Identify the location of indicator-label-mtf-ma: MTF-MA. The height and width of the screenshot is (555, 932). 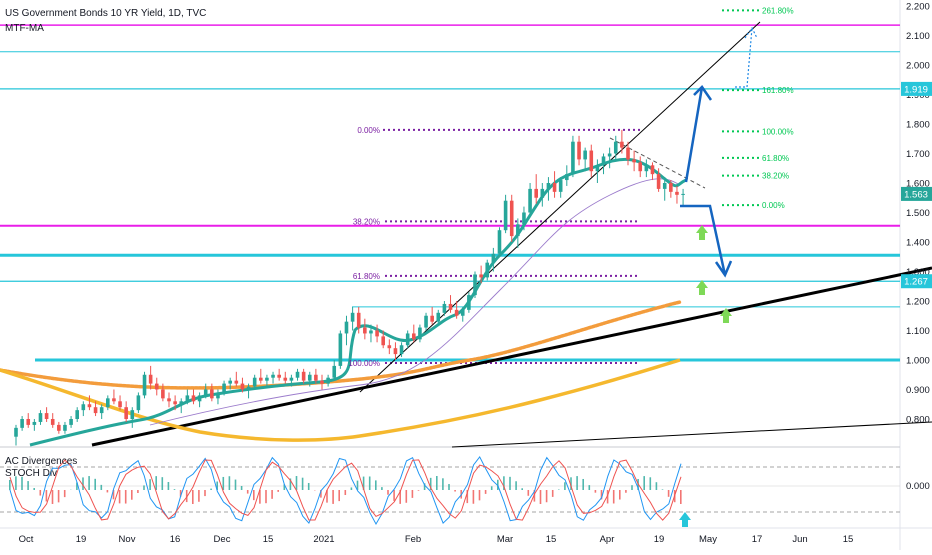
(24, 28).